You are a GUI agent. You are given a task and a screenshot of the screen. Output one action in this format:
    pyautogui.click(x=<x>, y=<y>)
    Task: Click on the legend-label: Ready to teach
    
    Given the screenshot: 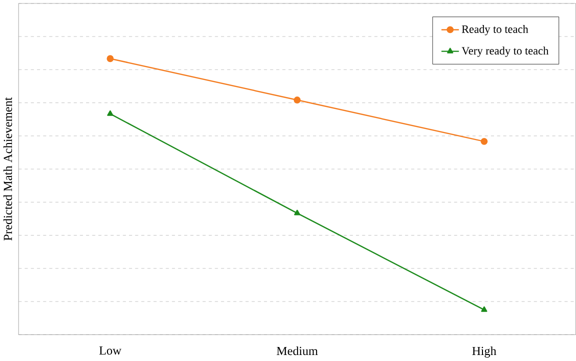 What is the action you would take?
    pyautogui.click(x=495, y=30)
    